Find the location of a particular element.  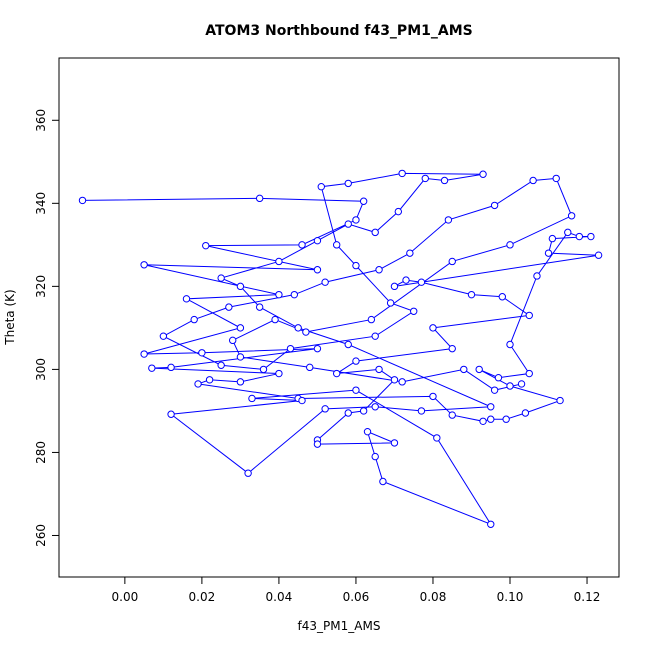

x-tick-label: 0.10 is located at coordinates (510, 597).